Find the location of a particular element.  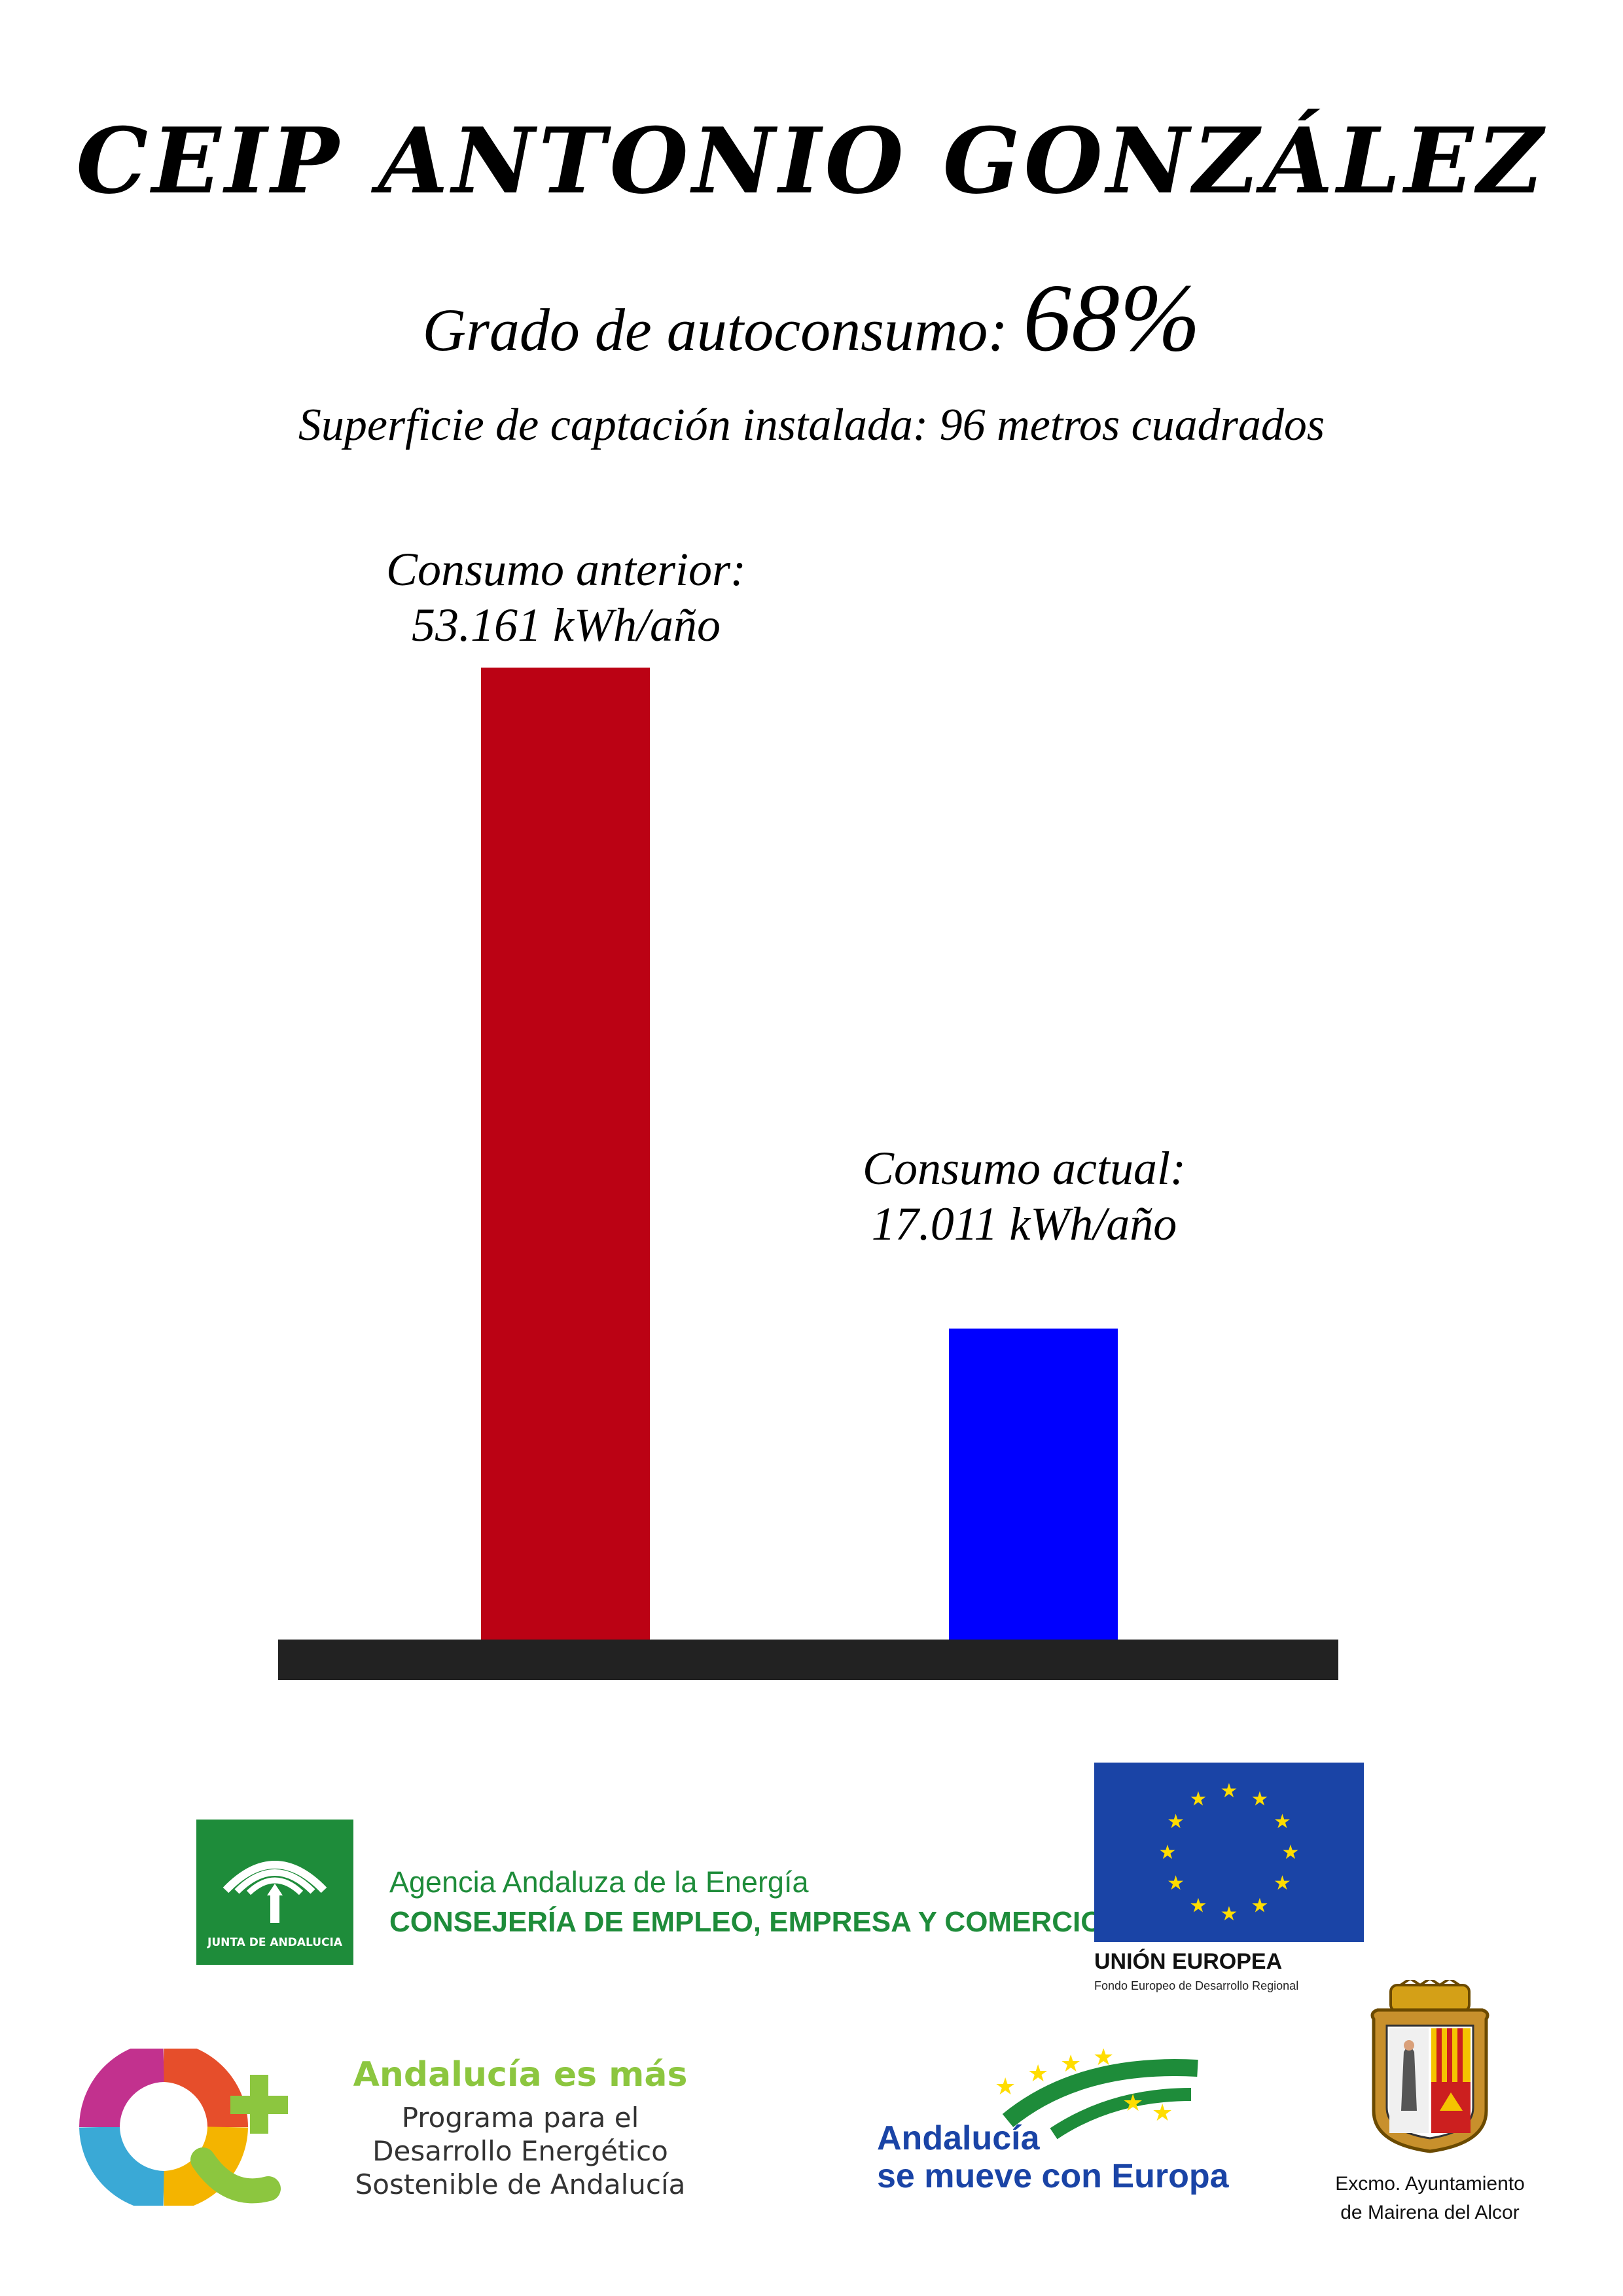

junta-andalucia-logo: JUNTA DE ANDALUCIA is located at coordinates (274, 1892).